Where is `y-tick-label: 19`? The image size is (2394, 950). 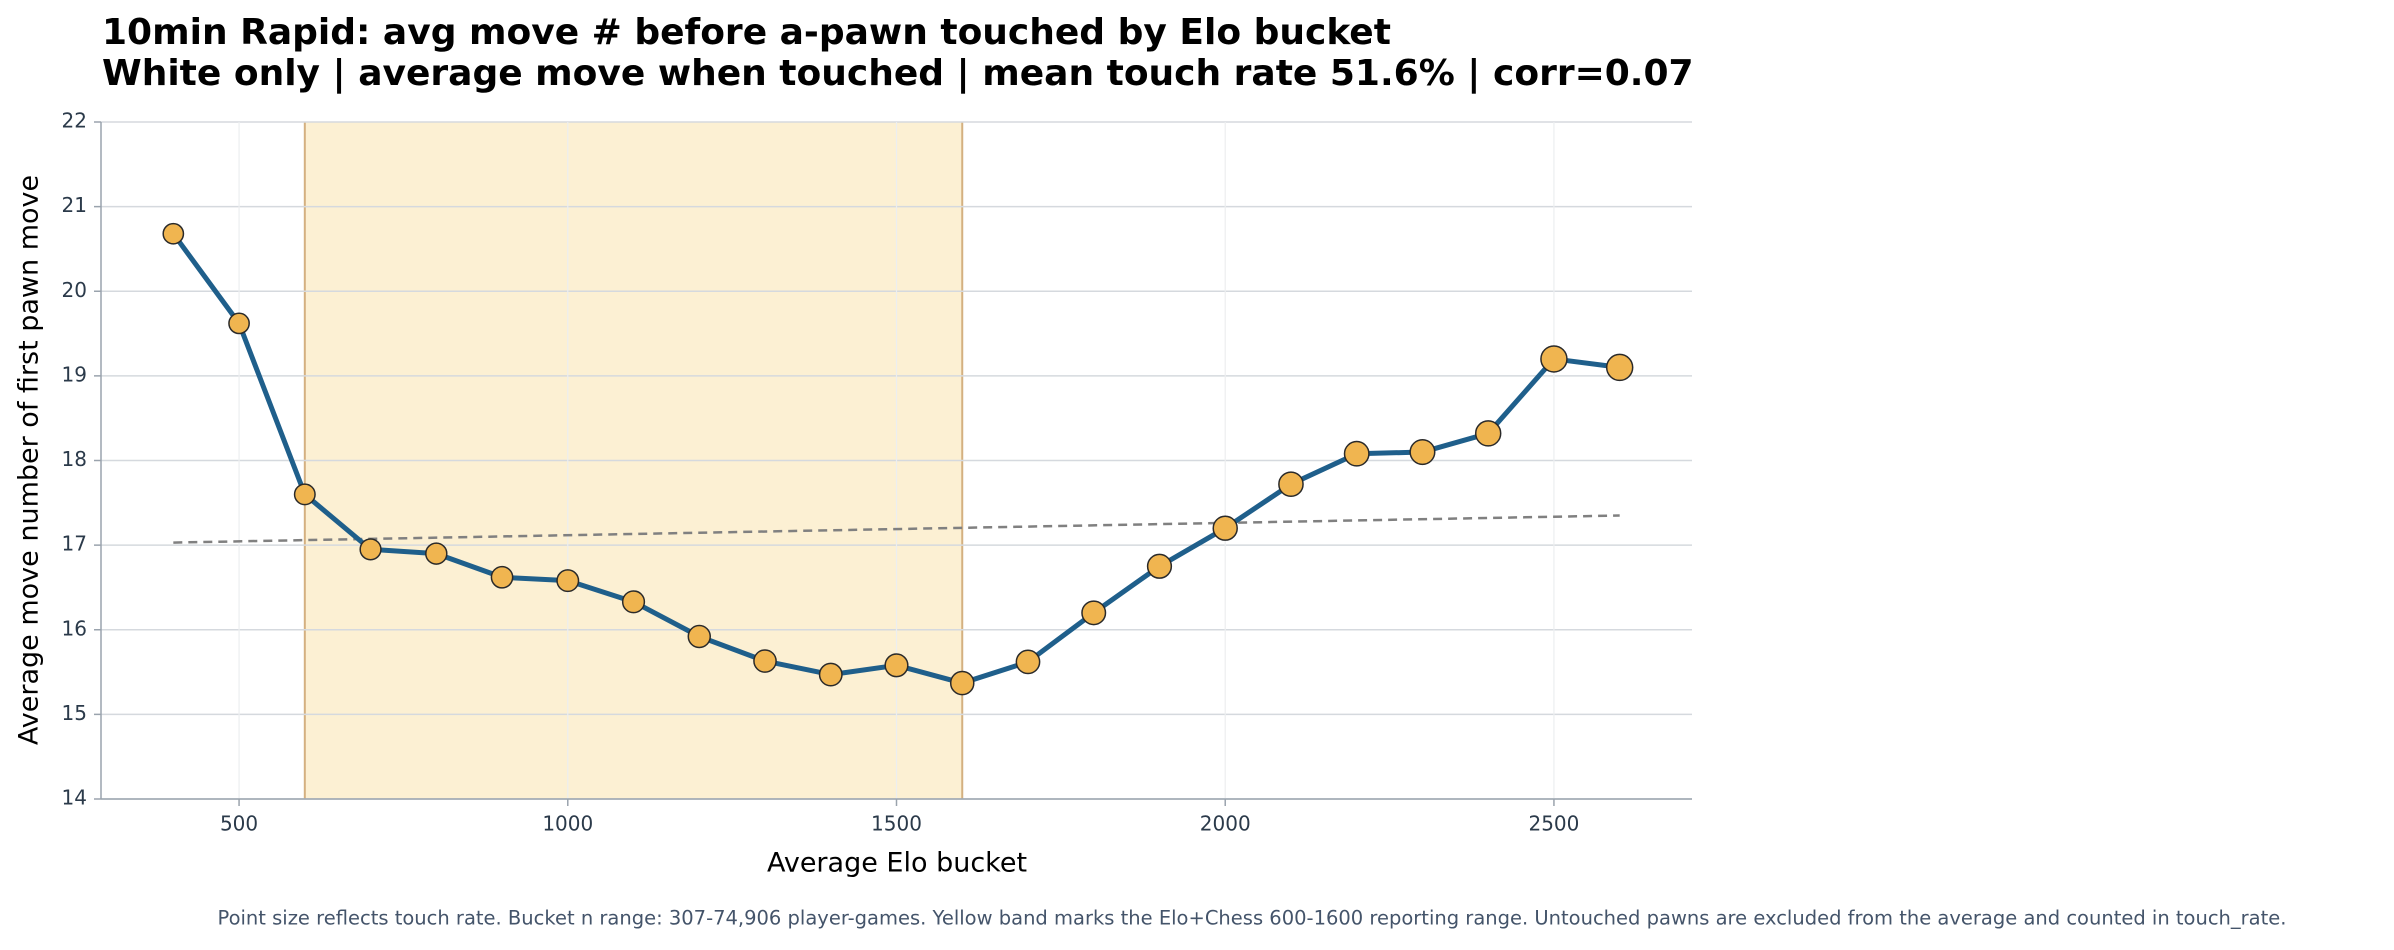 y-tick-label: 19 is located at coordinates (74, 374).